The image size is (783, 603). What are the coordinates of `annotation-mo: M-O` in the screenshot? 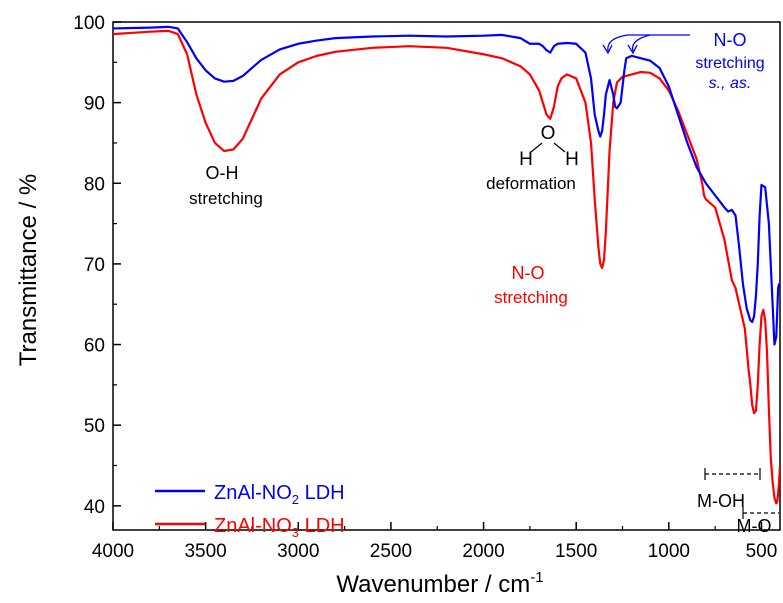 It's located at (754, 526).